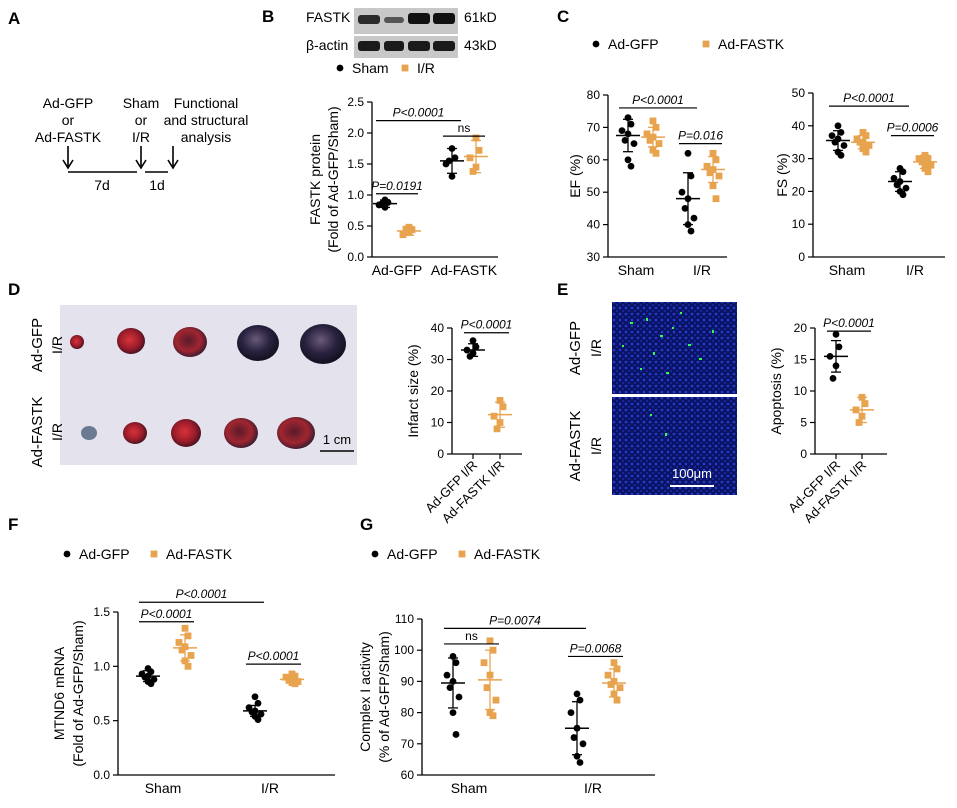  Describe the element at coordinates (426, 68) in the screenshot. I see `legend-label: I/R` at that location.